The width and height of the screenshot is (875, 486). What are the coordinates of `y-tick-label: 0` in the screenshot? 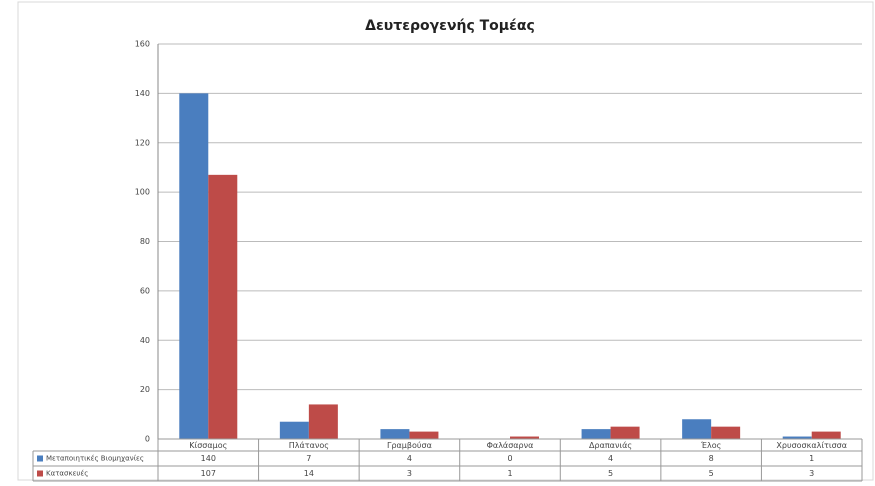 It's located at (147, 439).